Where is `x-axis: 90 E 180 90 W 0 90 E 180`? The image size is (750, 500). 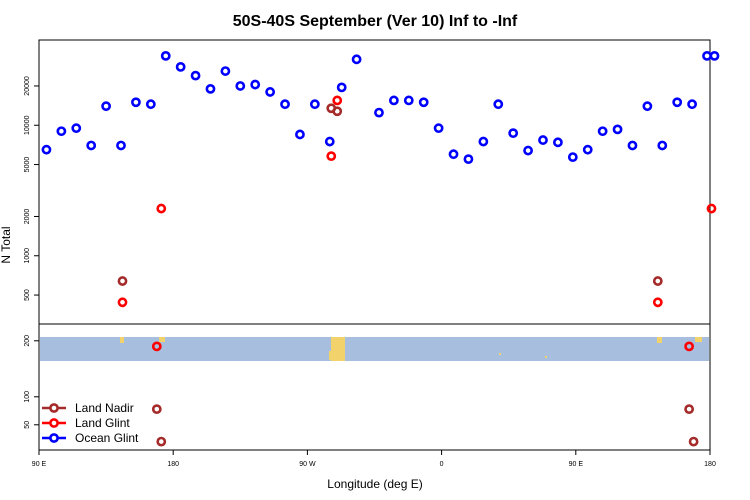 x-axis: 90 E 180 90 W 0 90 E 180 is located at coordinates (374, 459).